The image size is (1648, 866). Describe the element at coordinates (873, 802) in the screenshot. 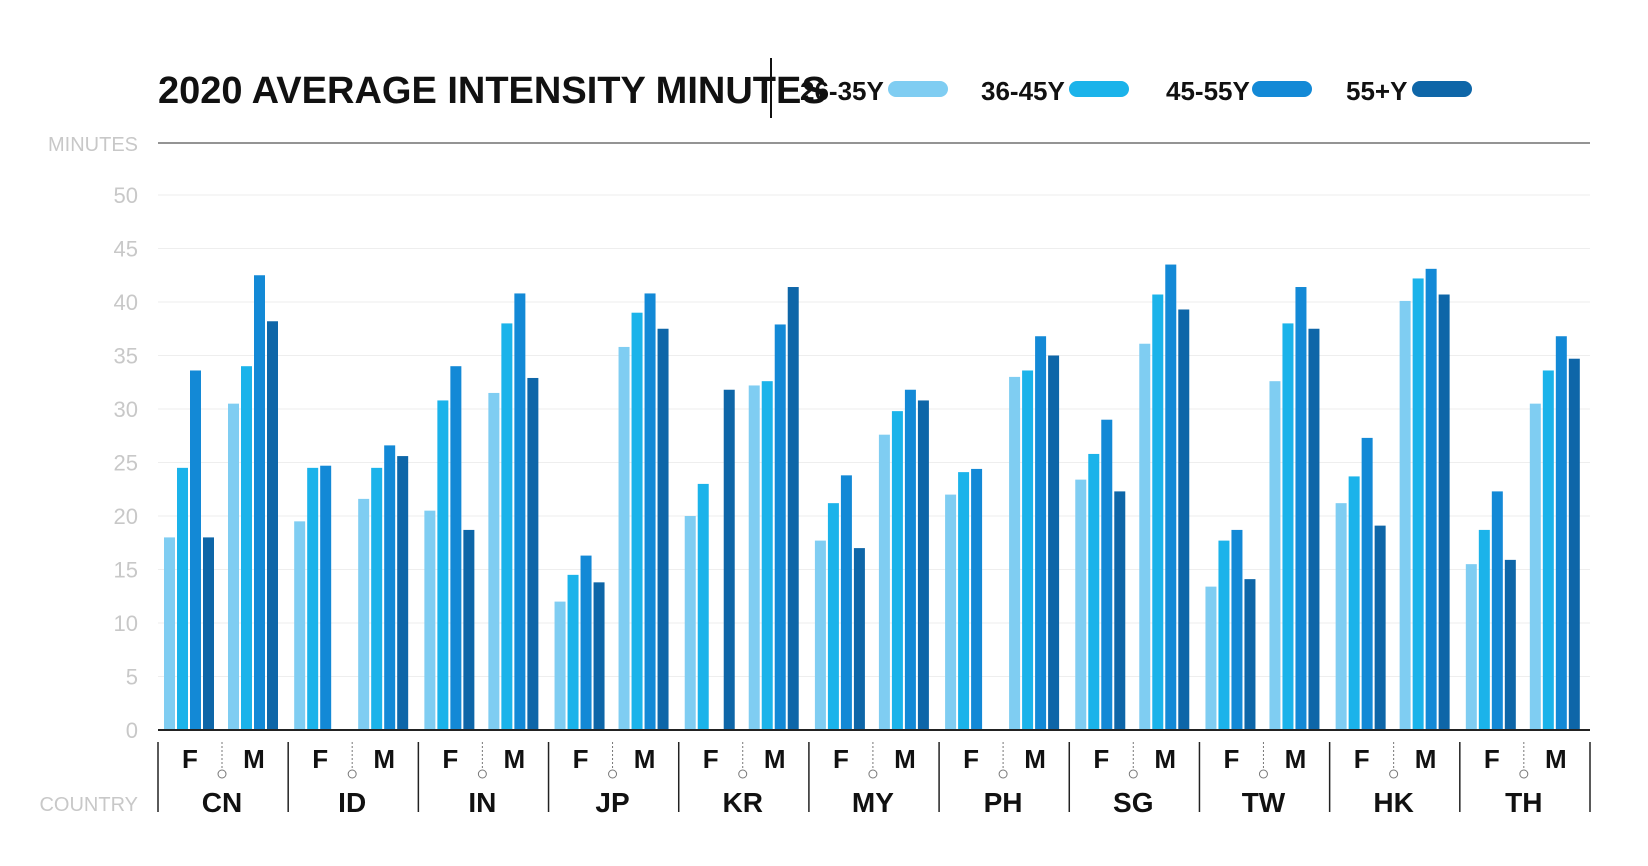

I see `country-label-my: MY` at that location.